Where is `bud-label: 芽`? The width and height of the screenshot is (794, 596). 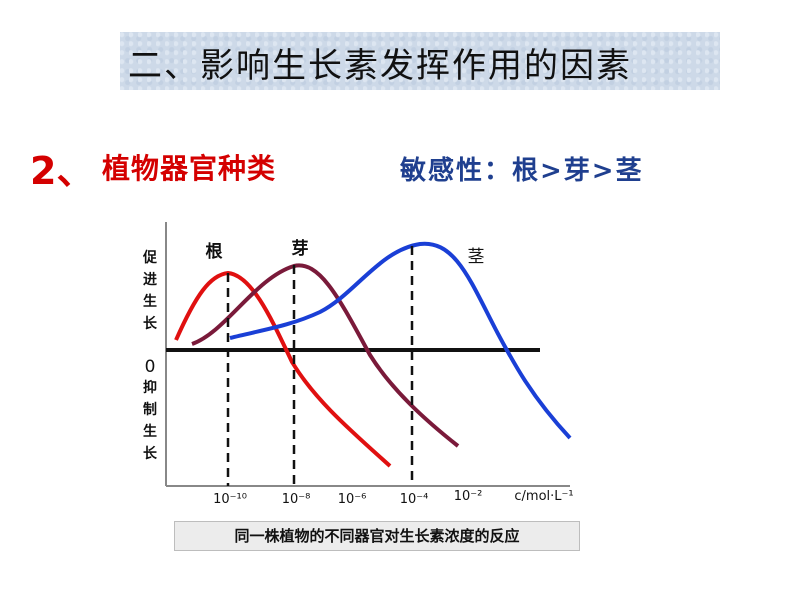 bud-label: 芽 is located at coordinates (300, 248).